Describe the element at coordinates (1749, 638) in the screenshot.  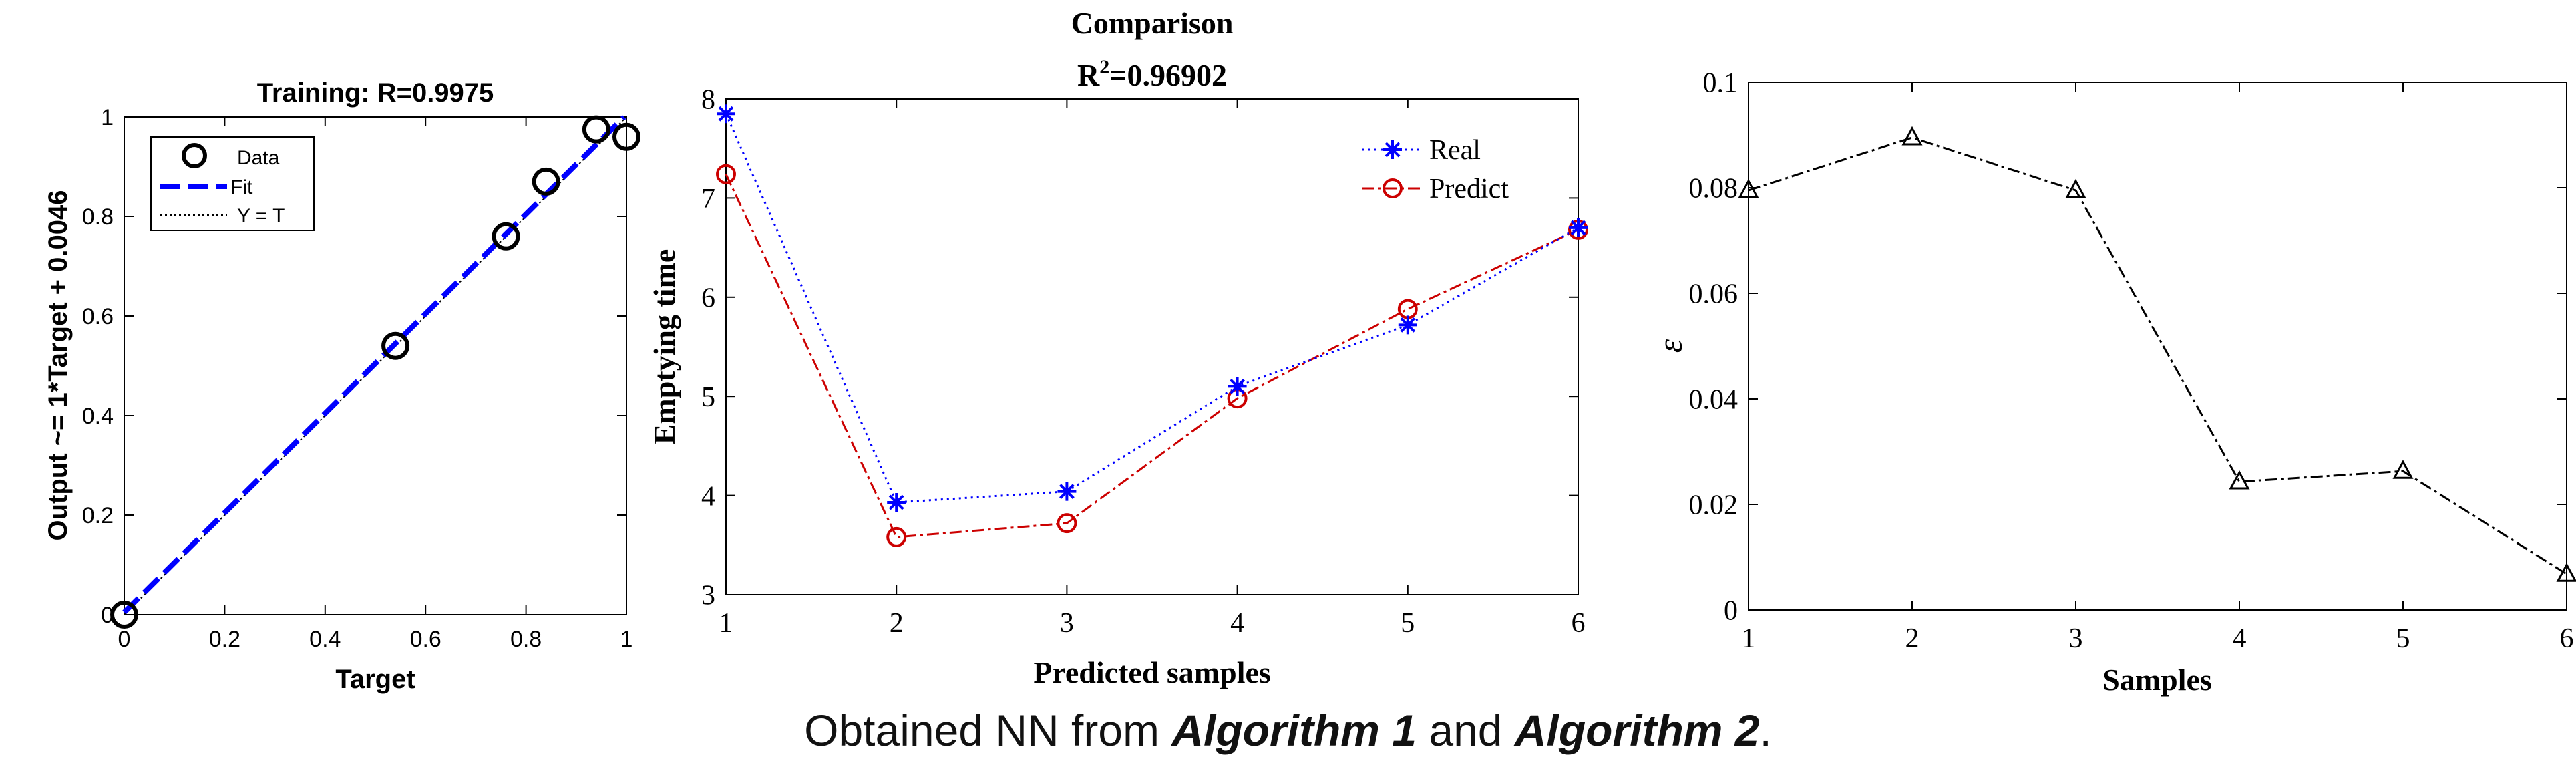
I see `epsilon-xtick-label: 1` at that location.